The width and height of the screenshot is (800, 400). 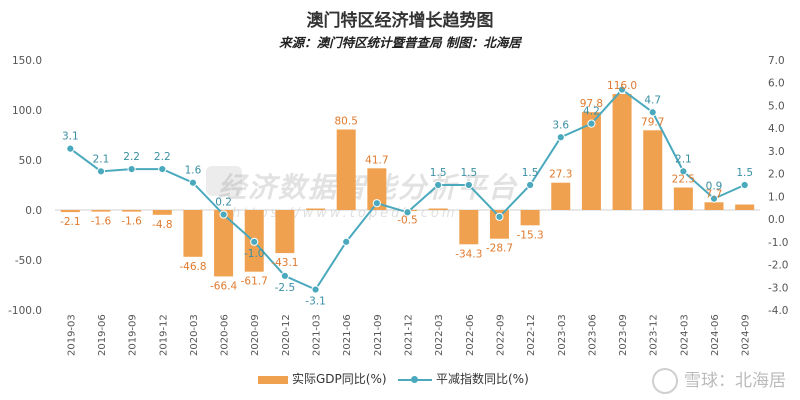 What do you see at coordinates (71, 335) in the screenshot?
I see `x-tick-label: 2019-03` at bounding box center [71, 335].